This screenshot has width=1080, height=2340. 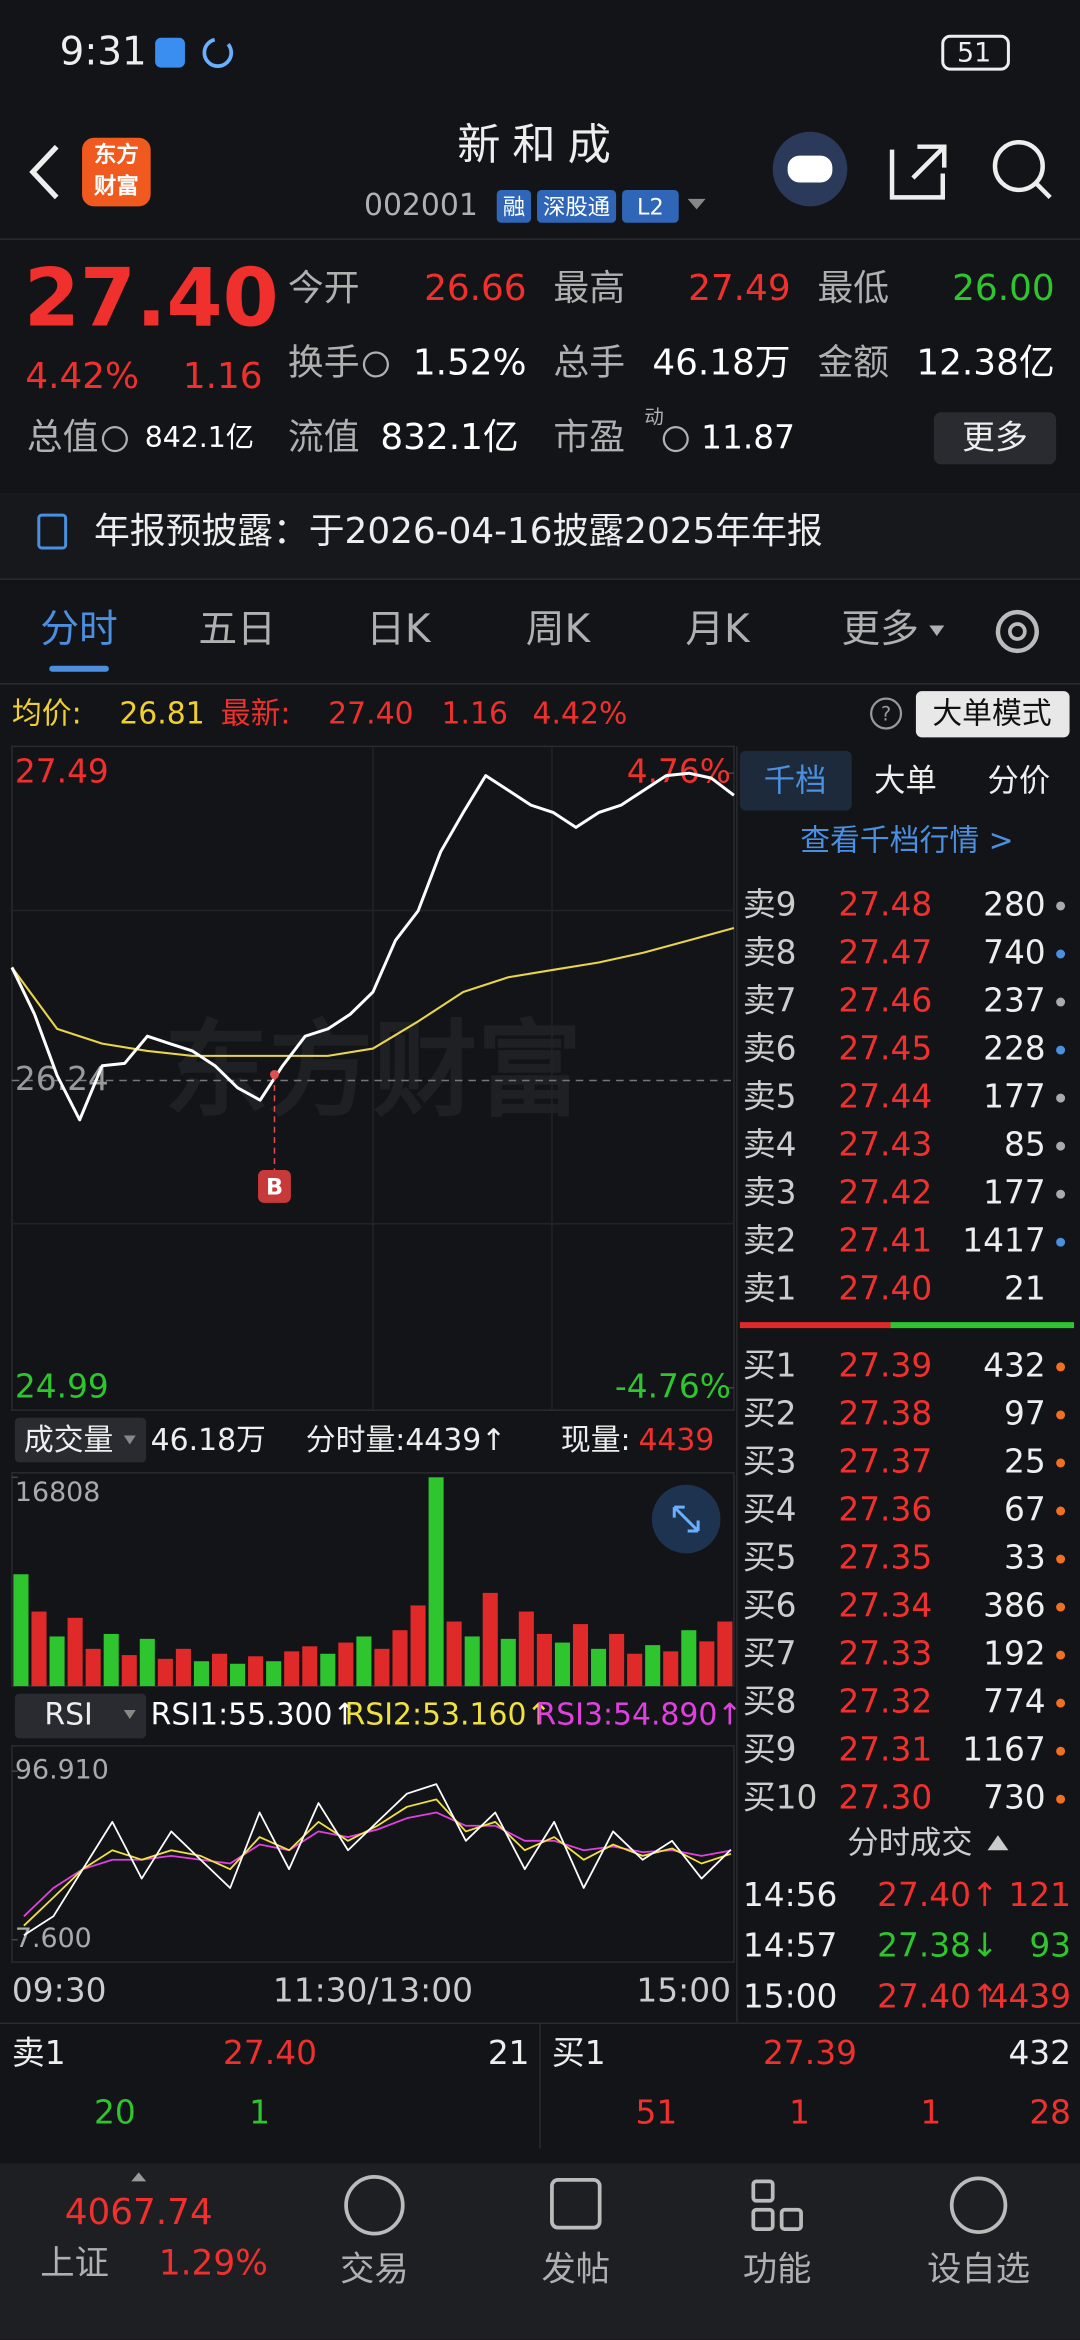 What do you see at coordinates (1025, 1289) in the screenshot?
I see `book-volume: 21` at bounding box center [1025, 1289].